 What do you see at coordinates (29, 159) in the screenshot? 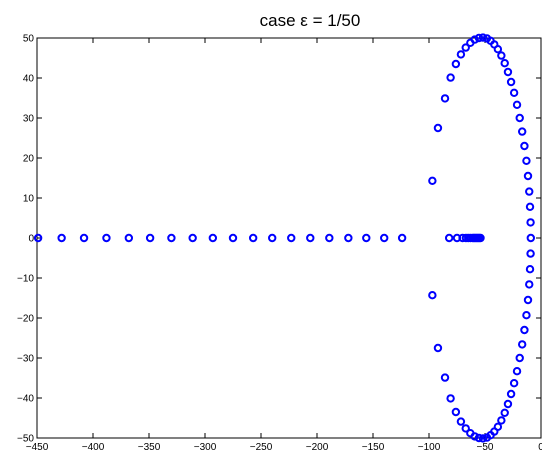
I see `y-tick-label: 20` at bounding box center [29, 159].